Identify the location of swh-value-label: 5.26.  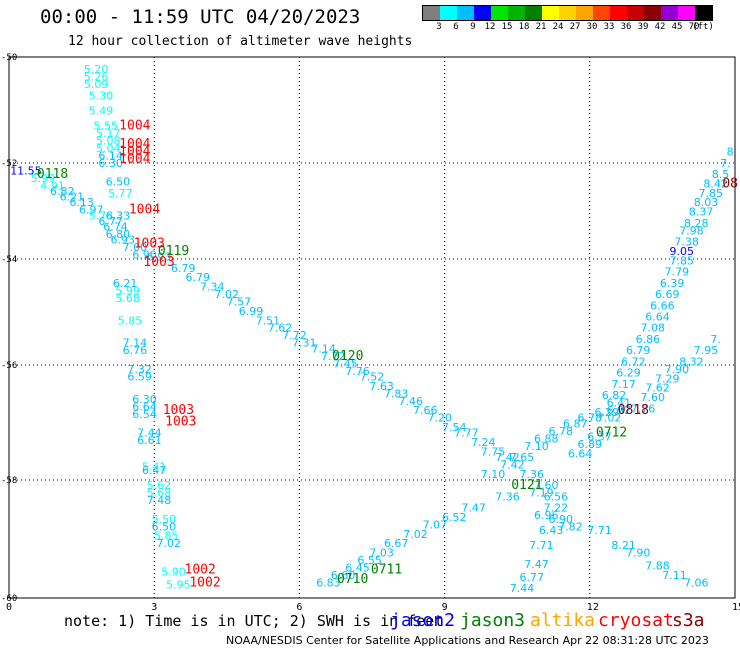
(96, 77).